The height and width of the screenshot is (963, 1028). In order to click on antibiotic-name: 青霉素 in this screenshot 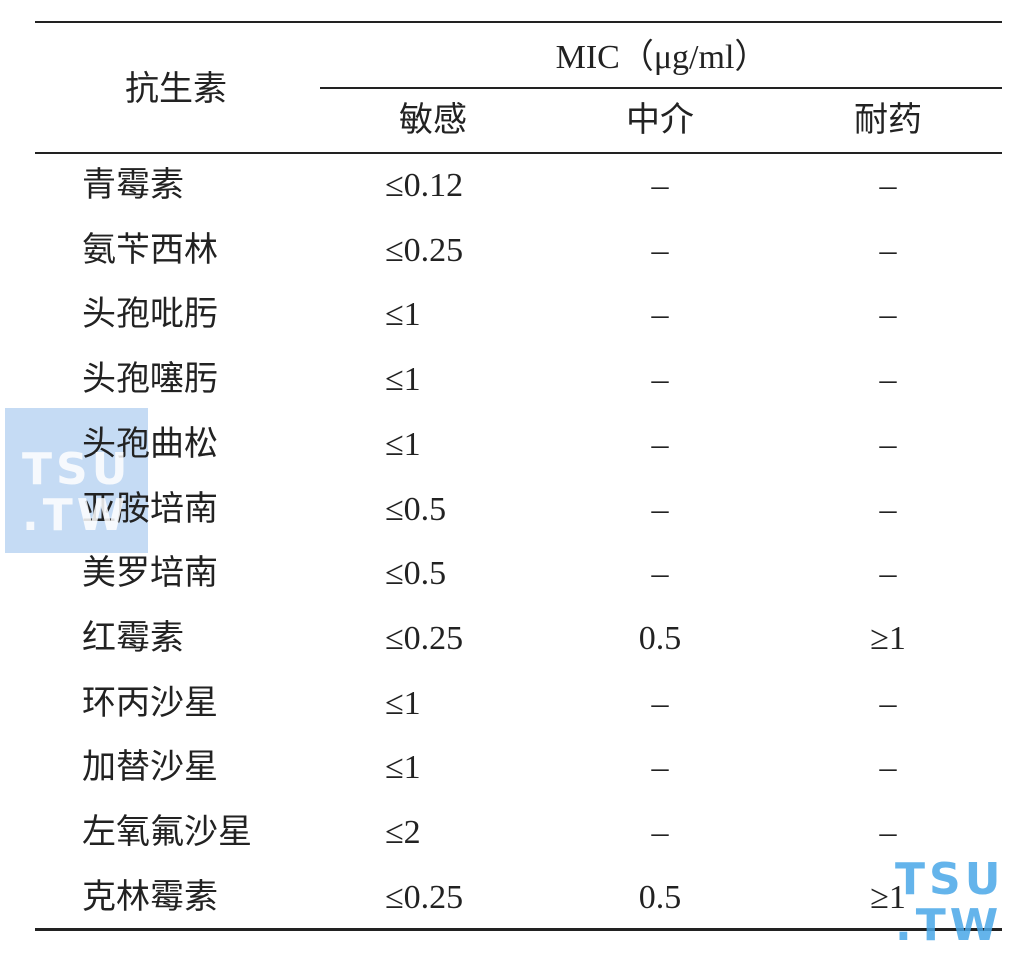, I will do `click(133, 185)`.